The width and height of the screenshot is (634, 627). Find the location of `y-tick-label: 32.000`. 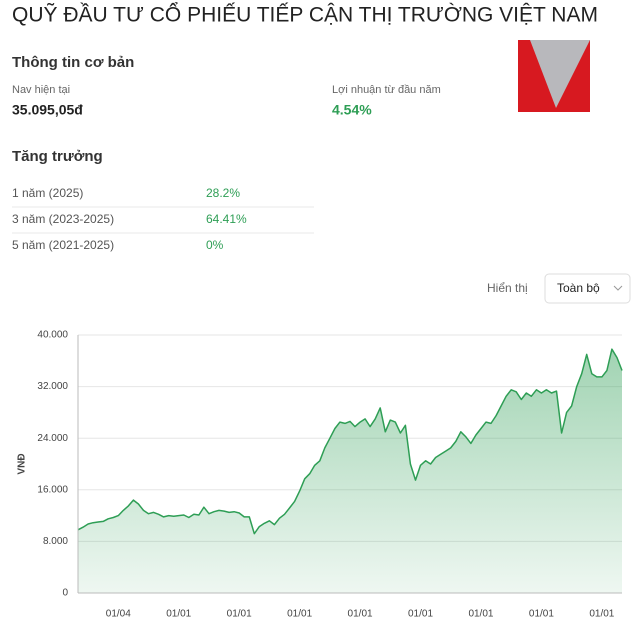

y-tick-label: 32.000 is located at coordinates (52, 386).